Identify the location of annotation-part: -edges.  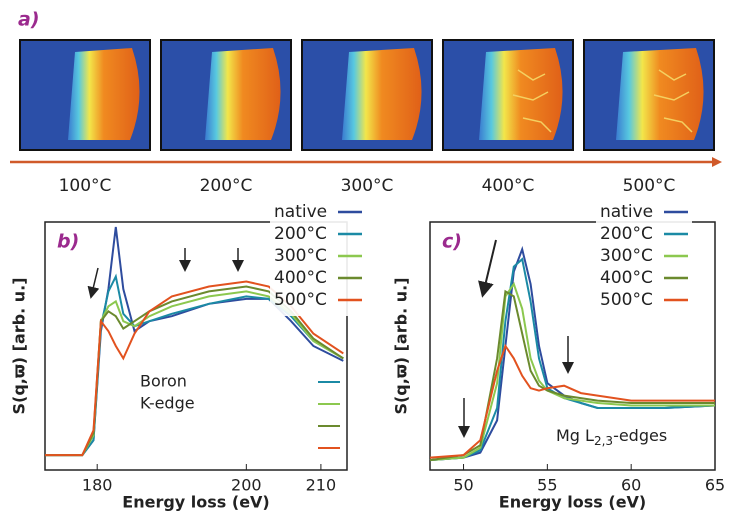
(640, 435).